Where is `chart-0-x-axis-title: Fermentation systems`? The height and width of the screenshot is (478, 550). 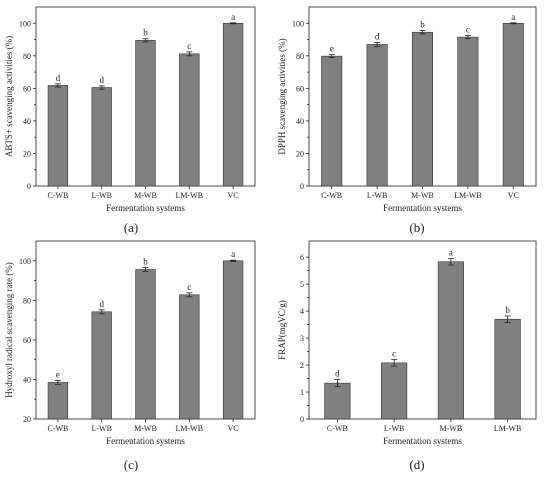
chart-0-x-axis-title: Fermentation systems is located at coordinates (145, 208).